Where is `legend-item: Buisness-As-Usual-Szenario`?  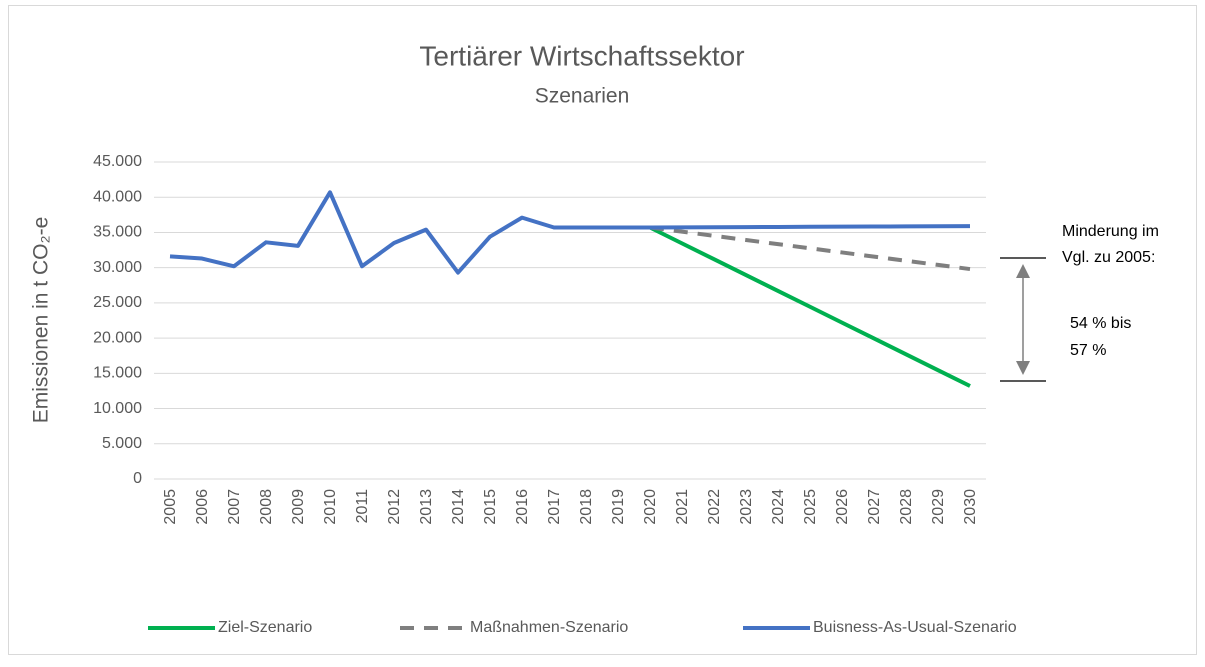
legend-item: Buisness-As-Usual-Szenario is located at coordinates (880, 627).